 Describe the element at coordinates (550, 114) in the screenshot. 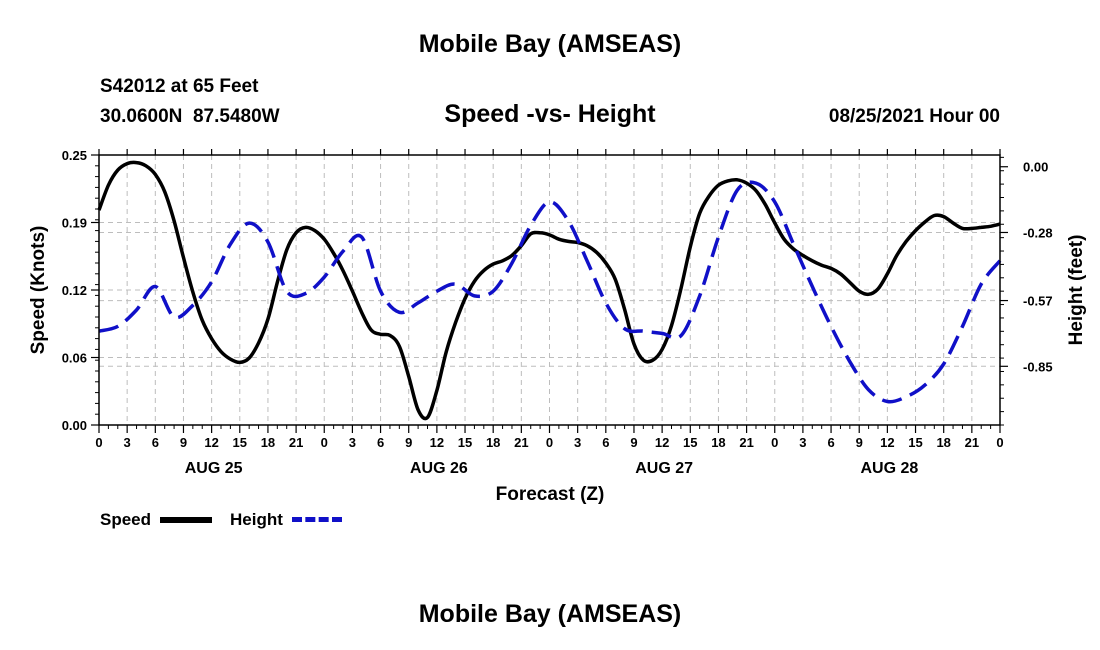

I see `plot-title: Speed -vs- Height` at that location.